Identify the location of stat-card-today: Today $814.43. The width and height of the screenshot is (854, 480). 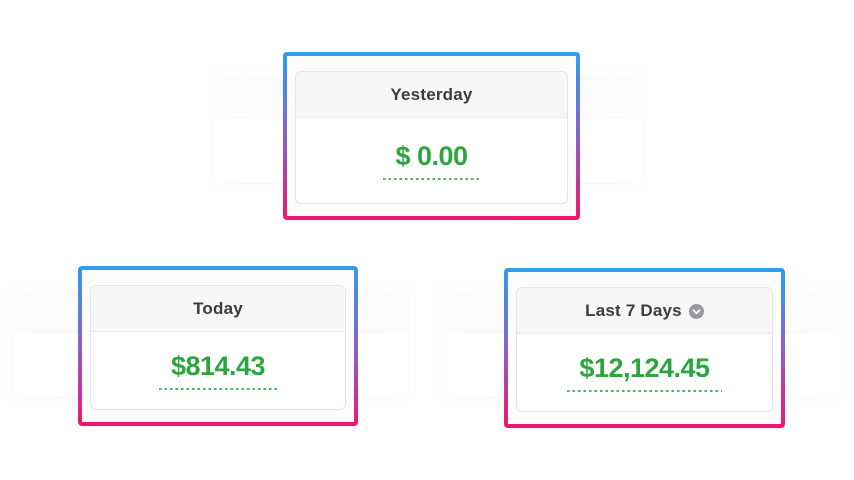
(218, 346).